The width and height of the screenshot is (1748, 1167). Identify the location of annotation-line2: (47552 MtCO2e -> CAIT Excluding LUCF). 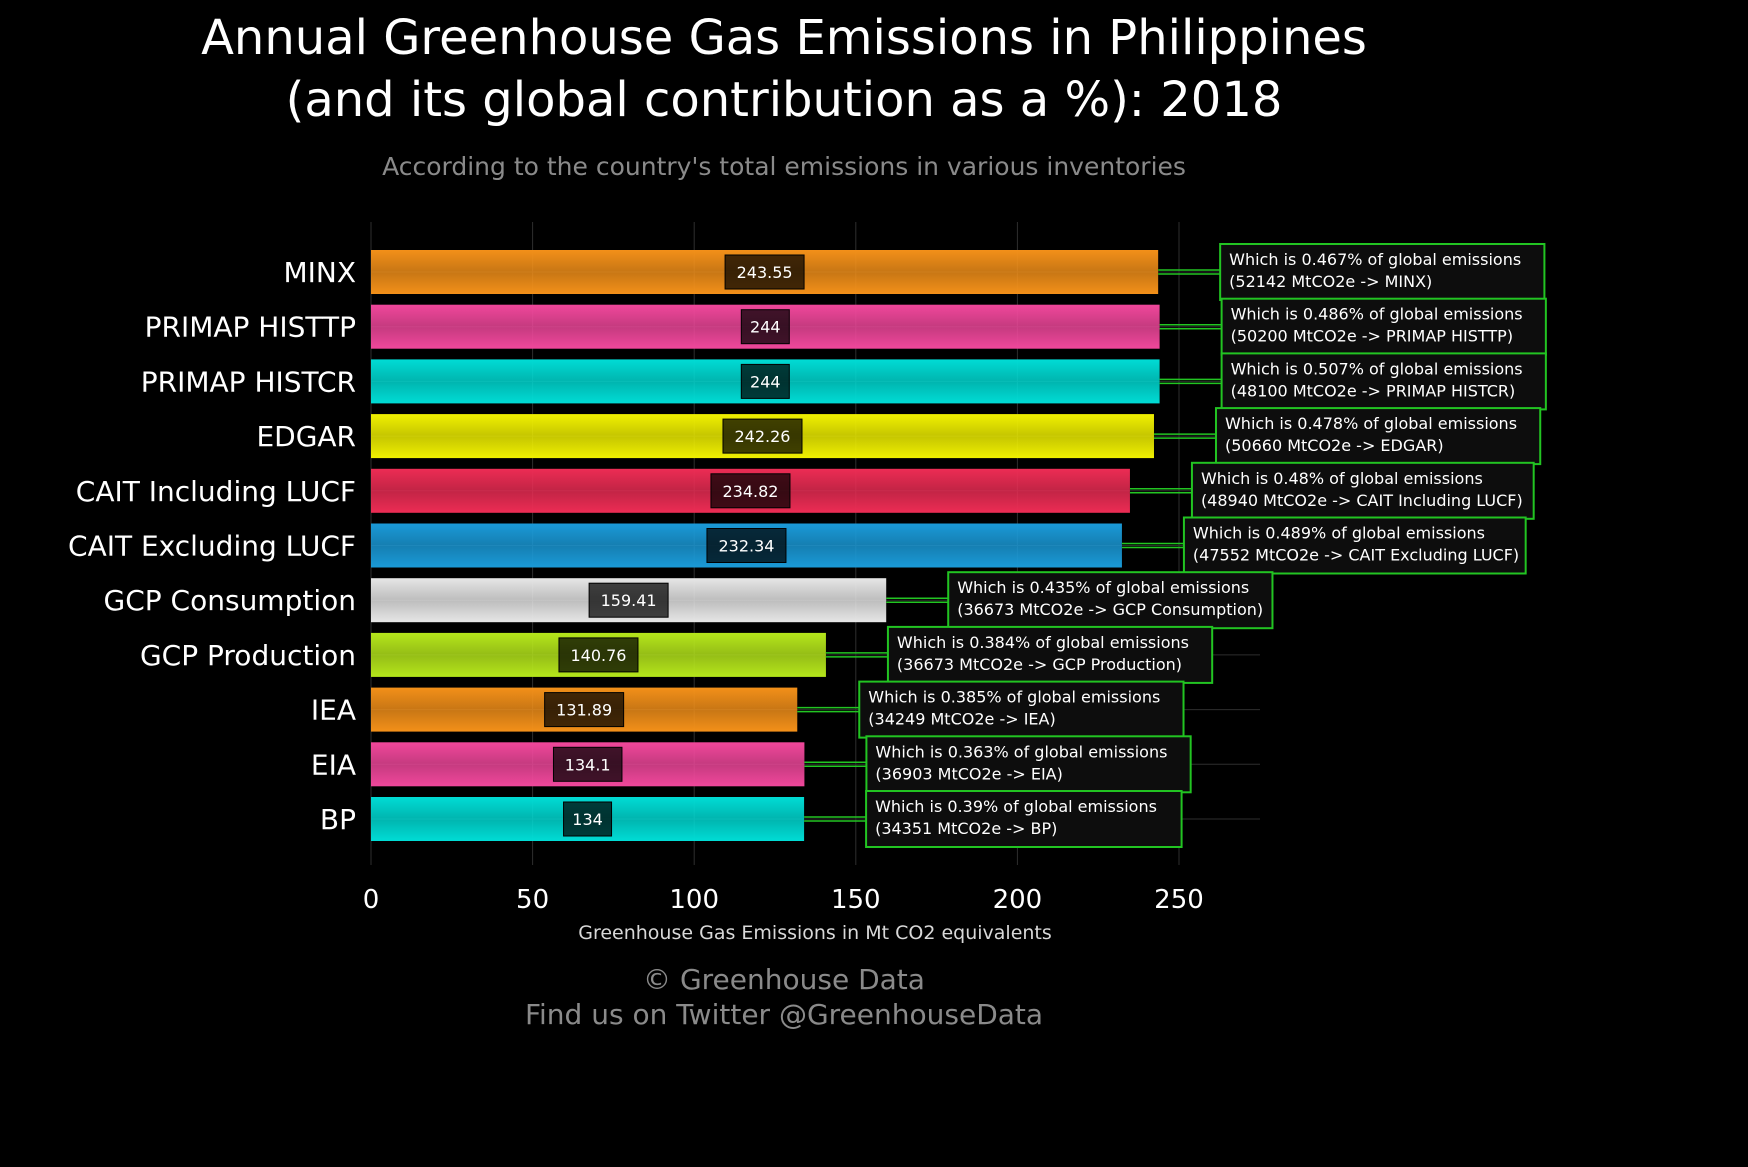
(1356, 555).